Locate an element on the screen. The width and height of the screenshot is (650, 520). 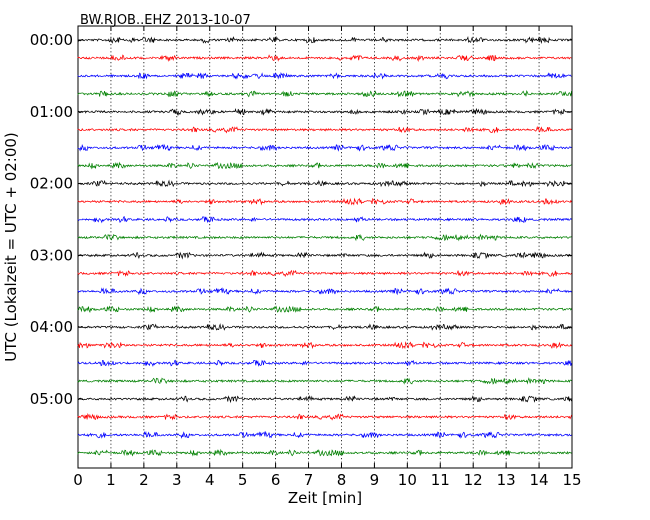
chart-title: BW.RJOB..EHZ 2013-10-07 is located at coordinates (165, 20).